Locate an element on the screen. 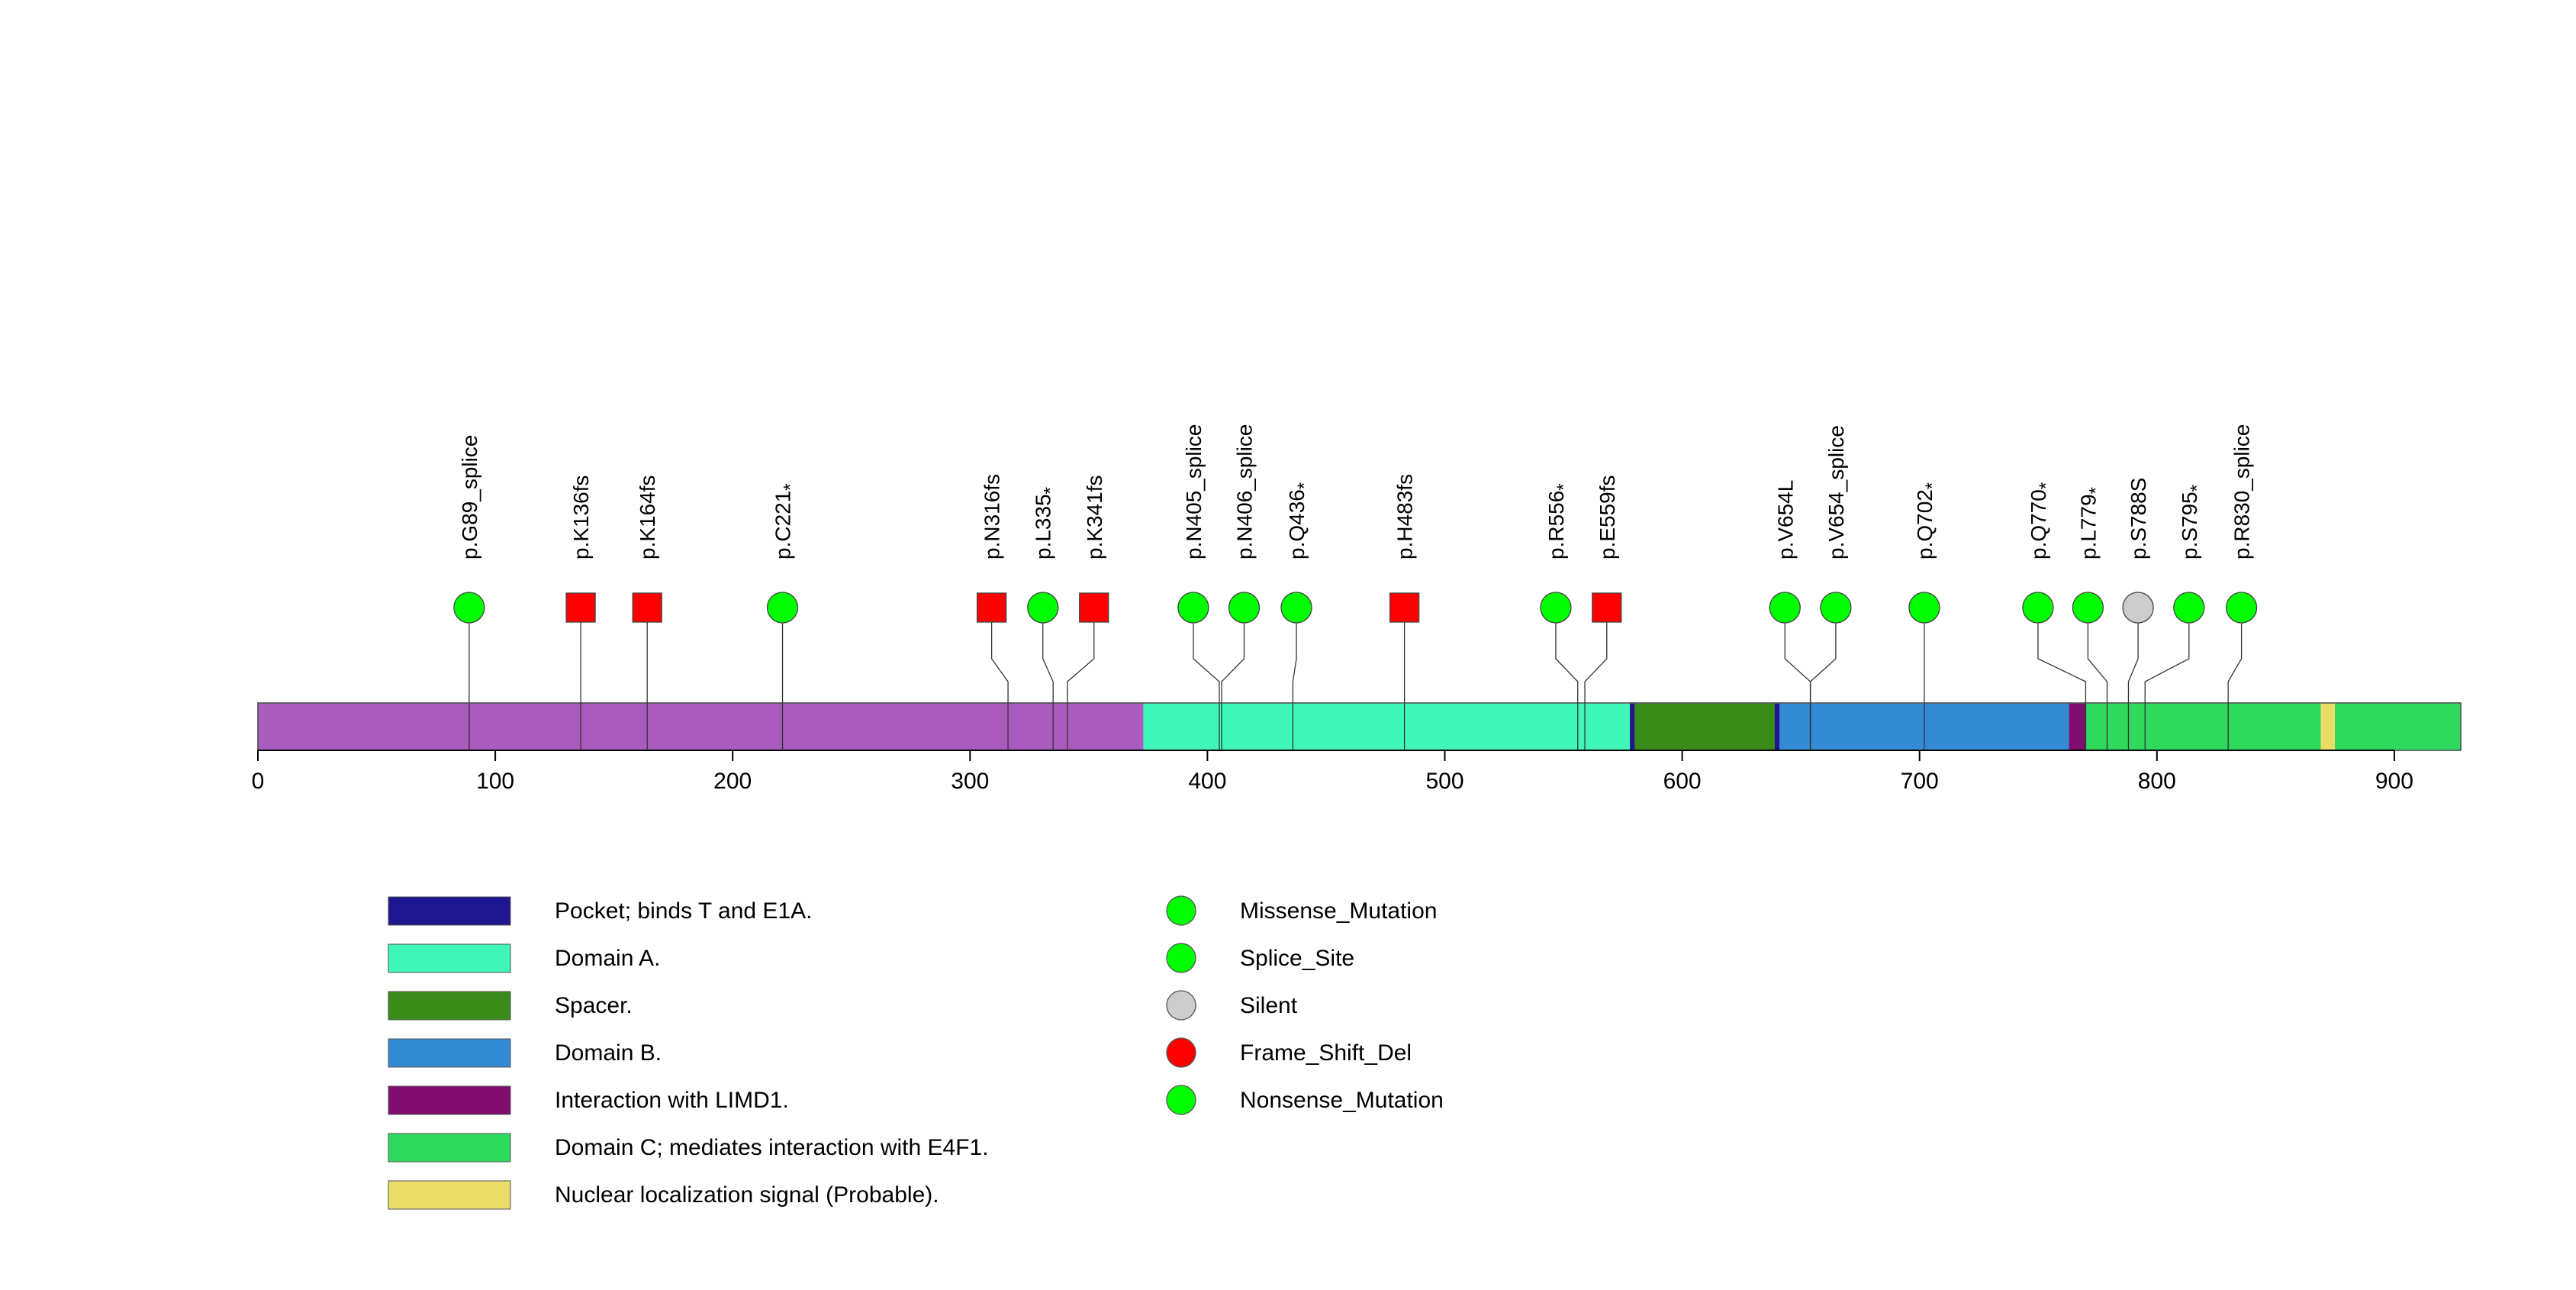  x-tick-label: 100 is located at coordinates (495, 781).